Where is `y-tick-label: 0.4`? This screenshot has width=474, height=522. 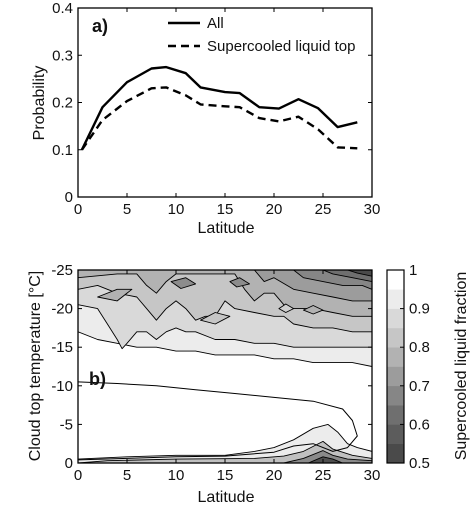 y-tick-label: 0.4 is located at coordinates (62, 8).